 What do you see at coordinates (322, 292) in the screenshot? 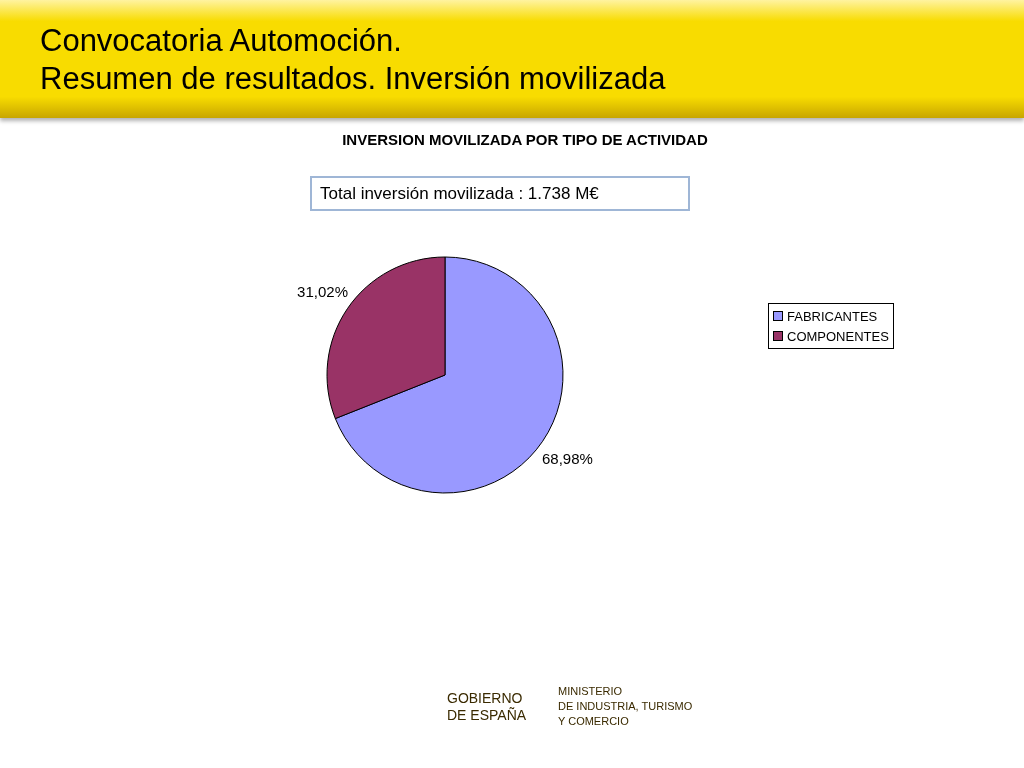
I see `data-label: 31,02%` at bounding box center [322, 292].